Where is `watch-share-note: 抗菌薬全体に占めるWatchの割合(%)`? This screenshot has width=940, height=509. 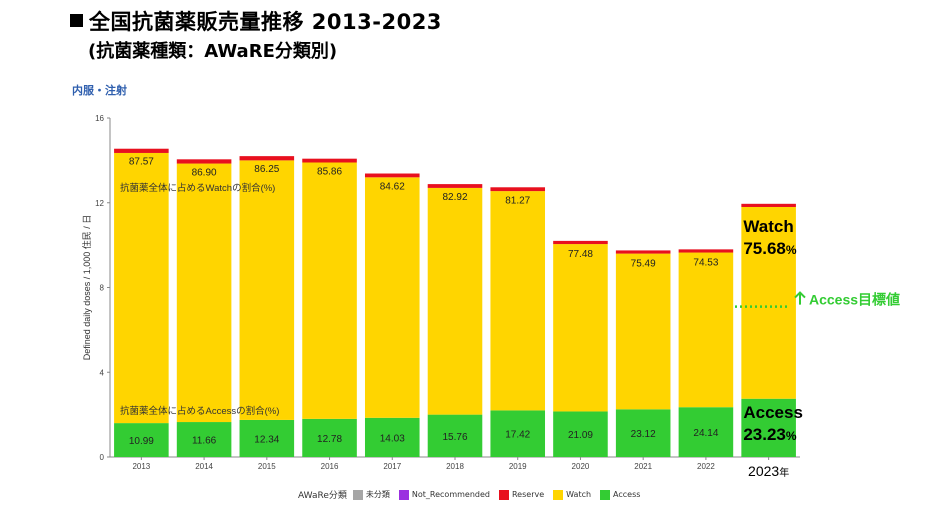
watch-share-note: 抗菌薬全体に占めるWatchの割合(%) is located at coordinates (197, 188).